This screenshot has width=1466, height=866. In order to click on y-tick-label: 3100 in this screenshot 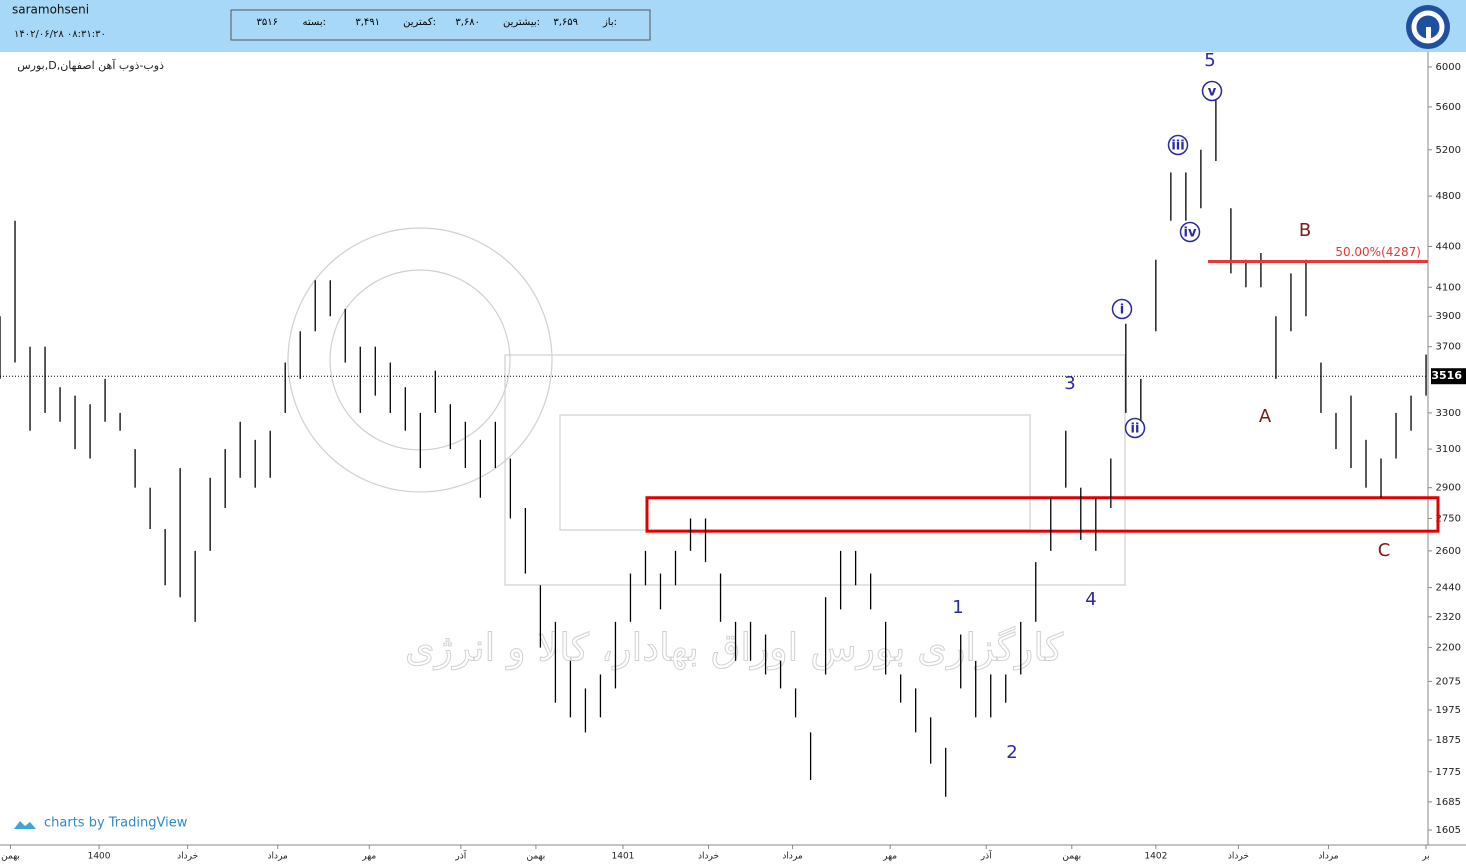, I will do `click(1448, 449)`.